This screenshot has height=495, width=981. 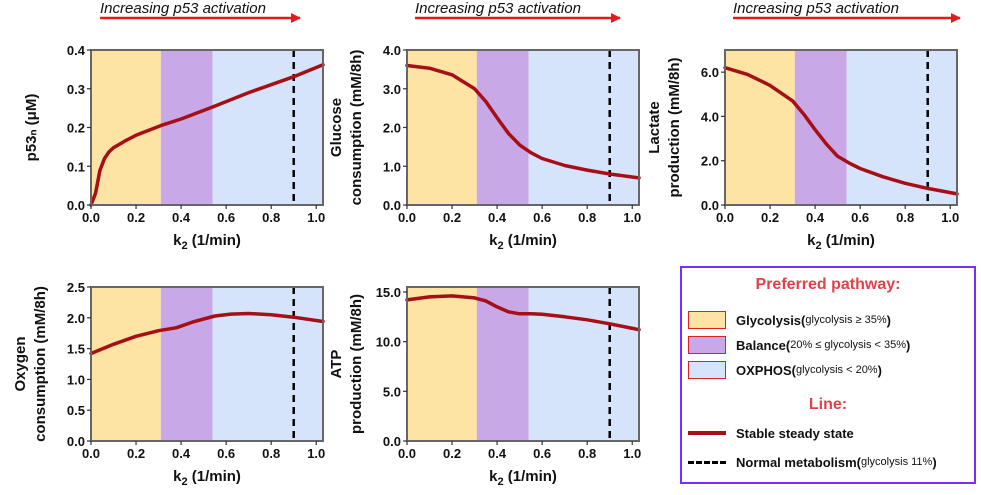 What do you see at coordinates (31, 128) in the screenshot?
I see `y-axis-label: p53ₙ (μM)` at bounding box center [31, 128].